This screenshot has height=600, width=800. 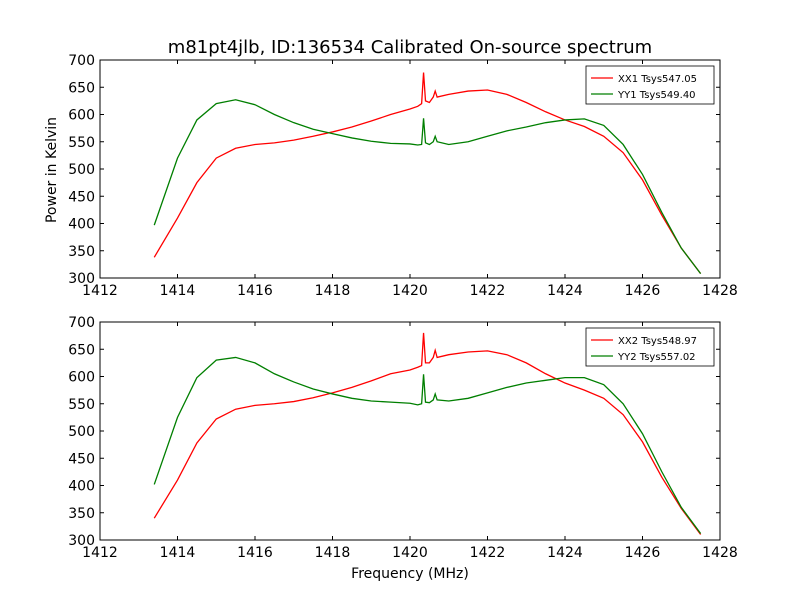 What do you see at coordinates (656, 95) in the screenshot?
I see `legend-label: YY1 Tsys549.40` at bounding box center [656, 95].